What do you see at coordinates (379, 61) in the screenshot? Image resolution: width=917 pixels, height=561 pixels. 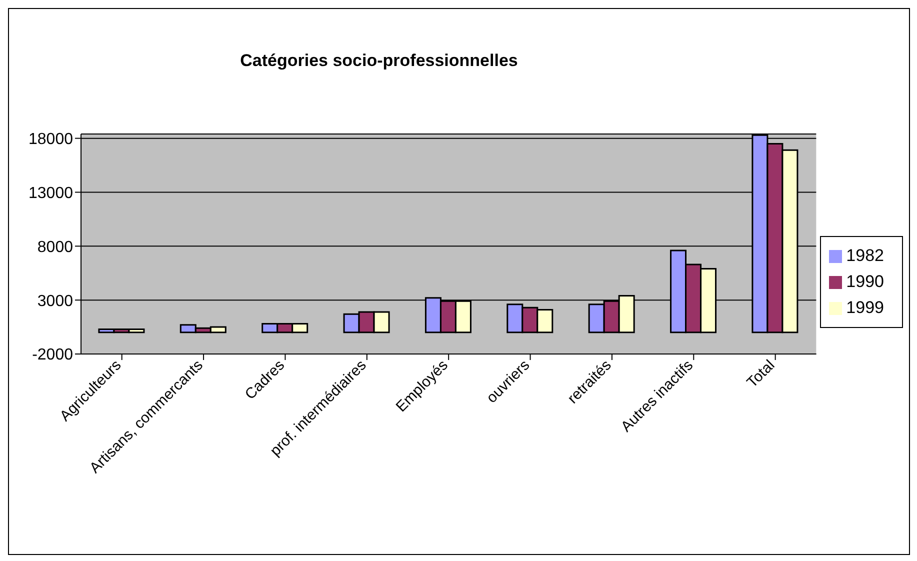 I see `chart-title: Catégories socio-professionnelles` at bounding box center [379, 61].